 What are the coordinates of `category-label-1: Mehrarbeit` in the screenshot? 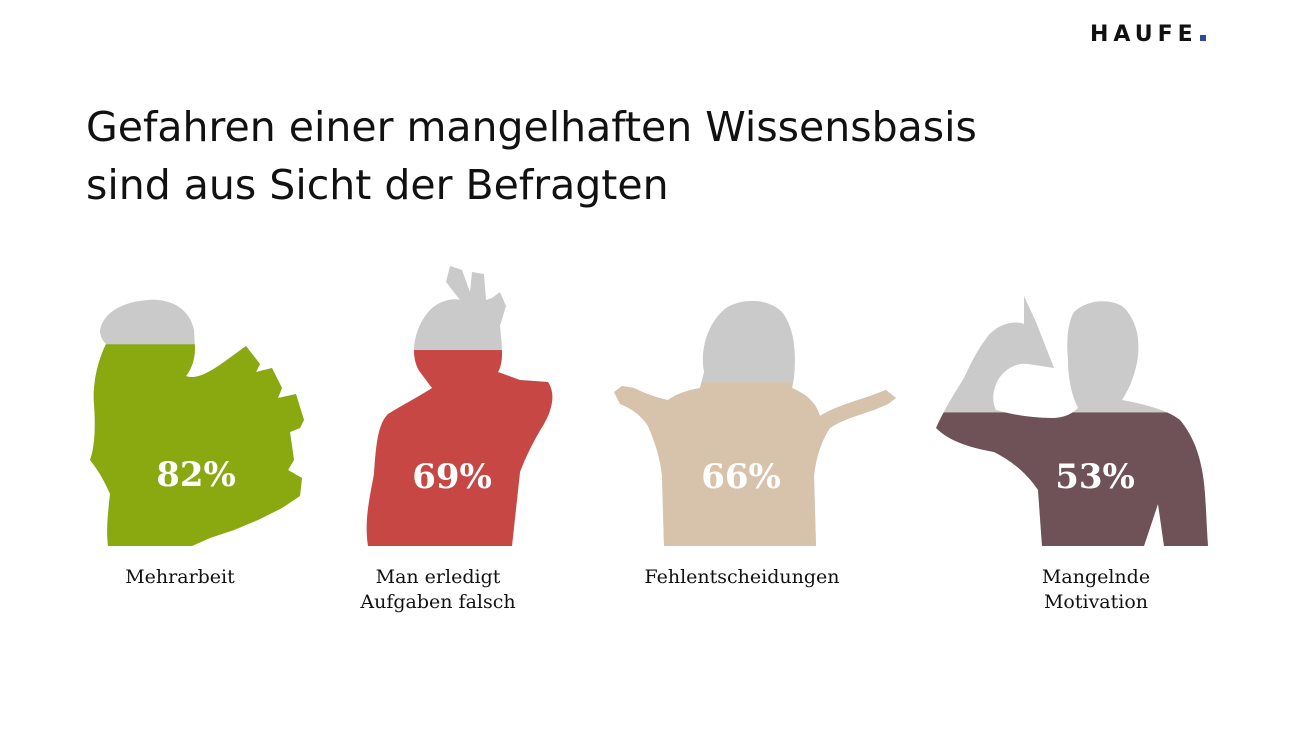 It's located at (180, 577).